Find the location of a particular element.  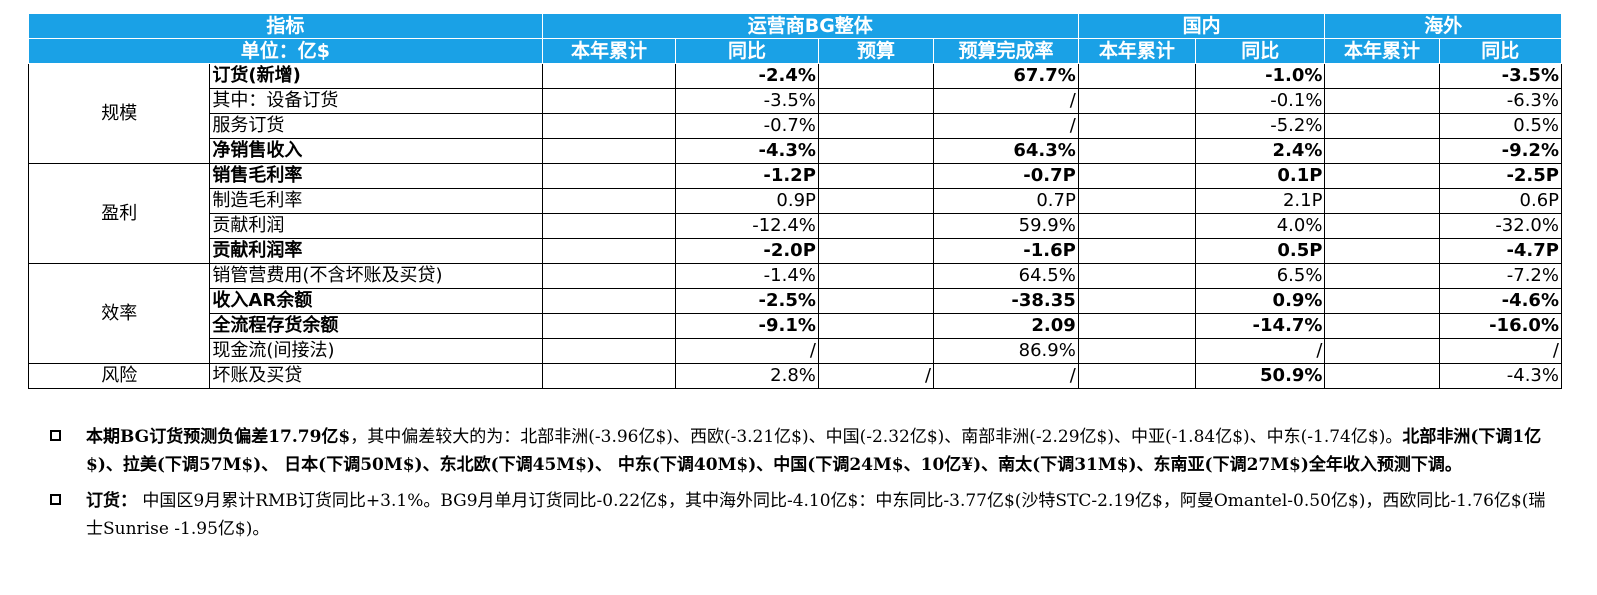

table-row: 风险 坏账及买贷 2.8% / / 50.9% -4.3% is located at coordinates (795, 376).